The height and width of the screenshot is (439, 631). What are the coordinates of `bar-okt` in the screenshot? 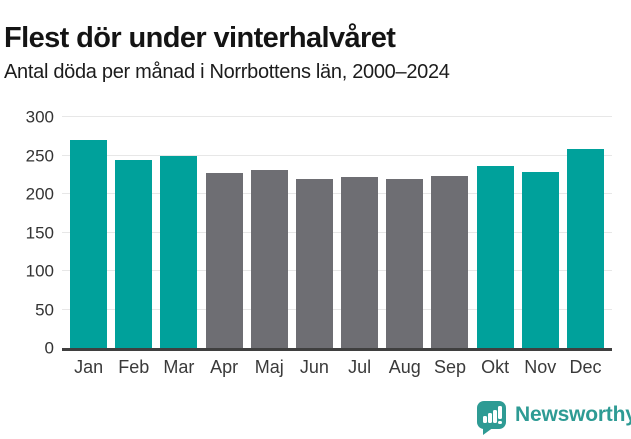 It's located at (495, 257).